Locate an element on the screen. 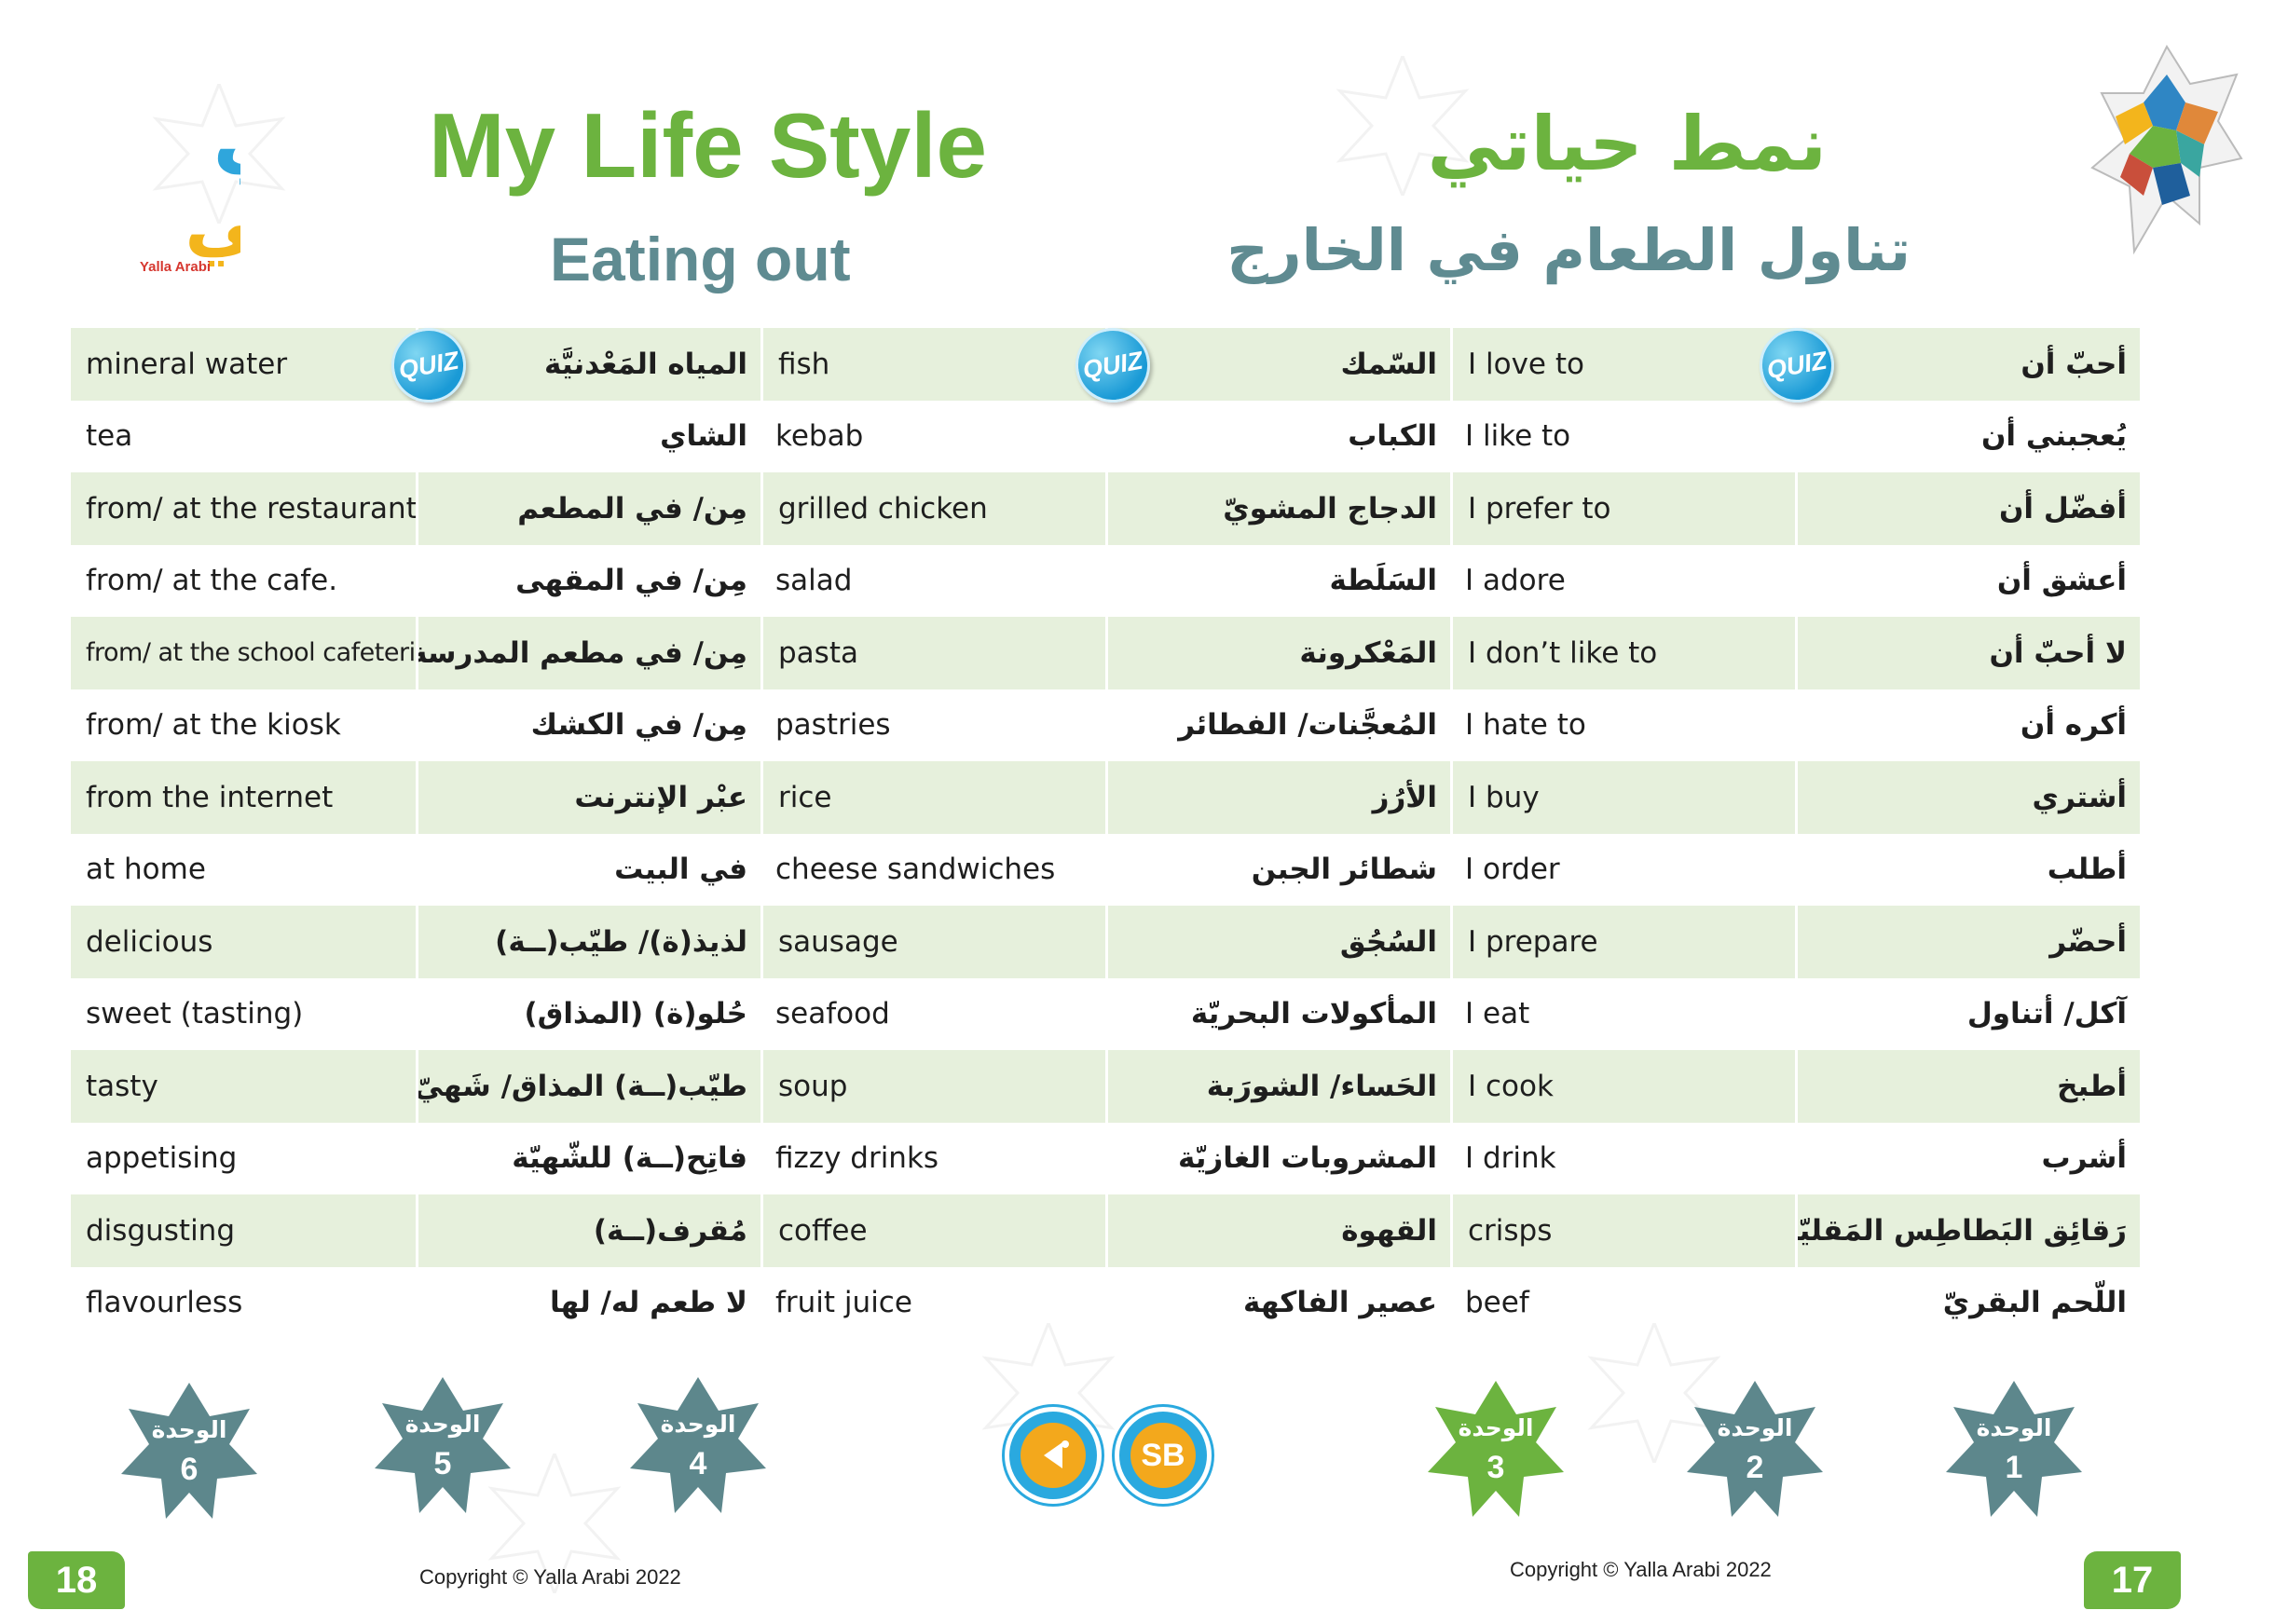 Image resolution: width=2274 pixels, height=1624 pixels. unit-number: 5 is located at coordinates (442, 1463).